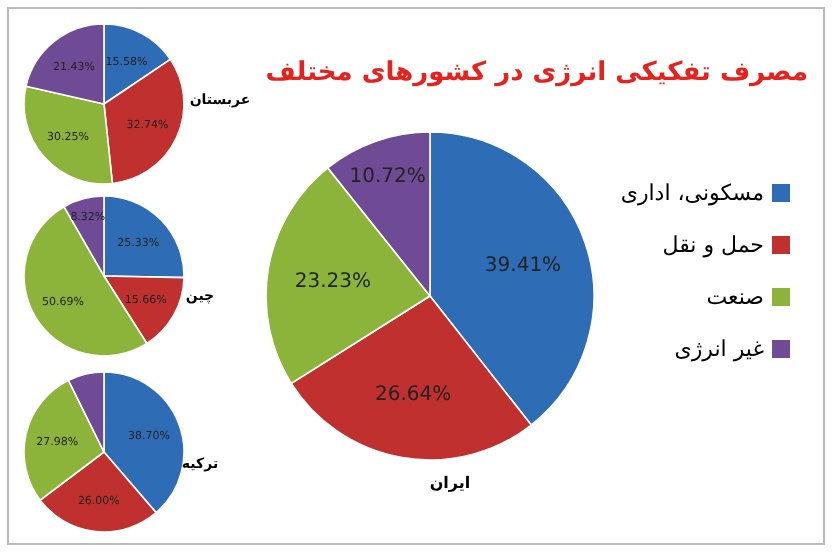 Image resolution: width=836 pixels, height=554 pixels. Describe the element at coordinates (719, 349) in the screenshot. I see `legend-label: غیر انرژی` at that location.